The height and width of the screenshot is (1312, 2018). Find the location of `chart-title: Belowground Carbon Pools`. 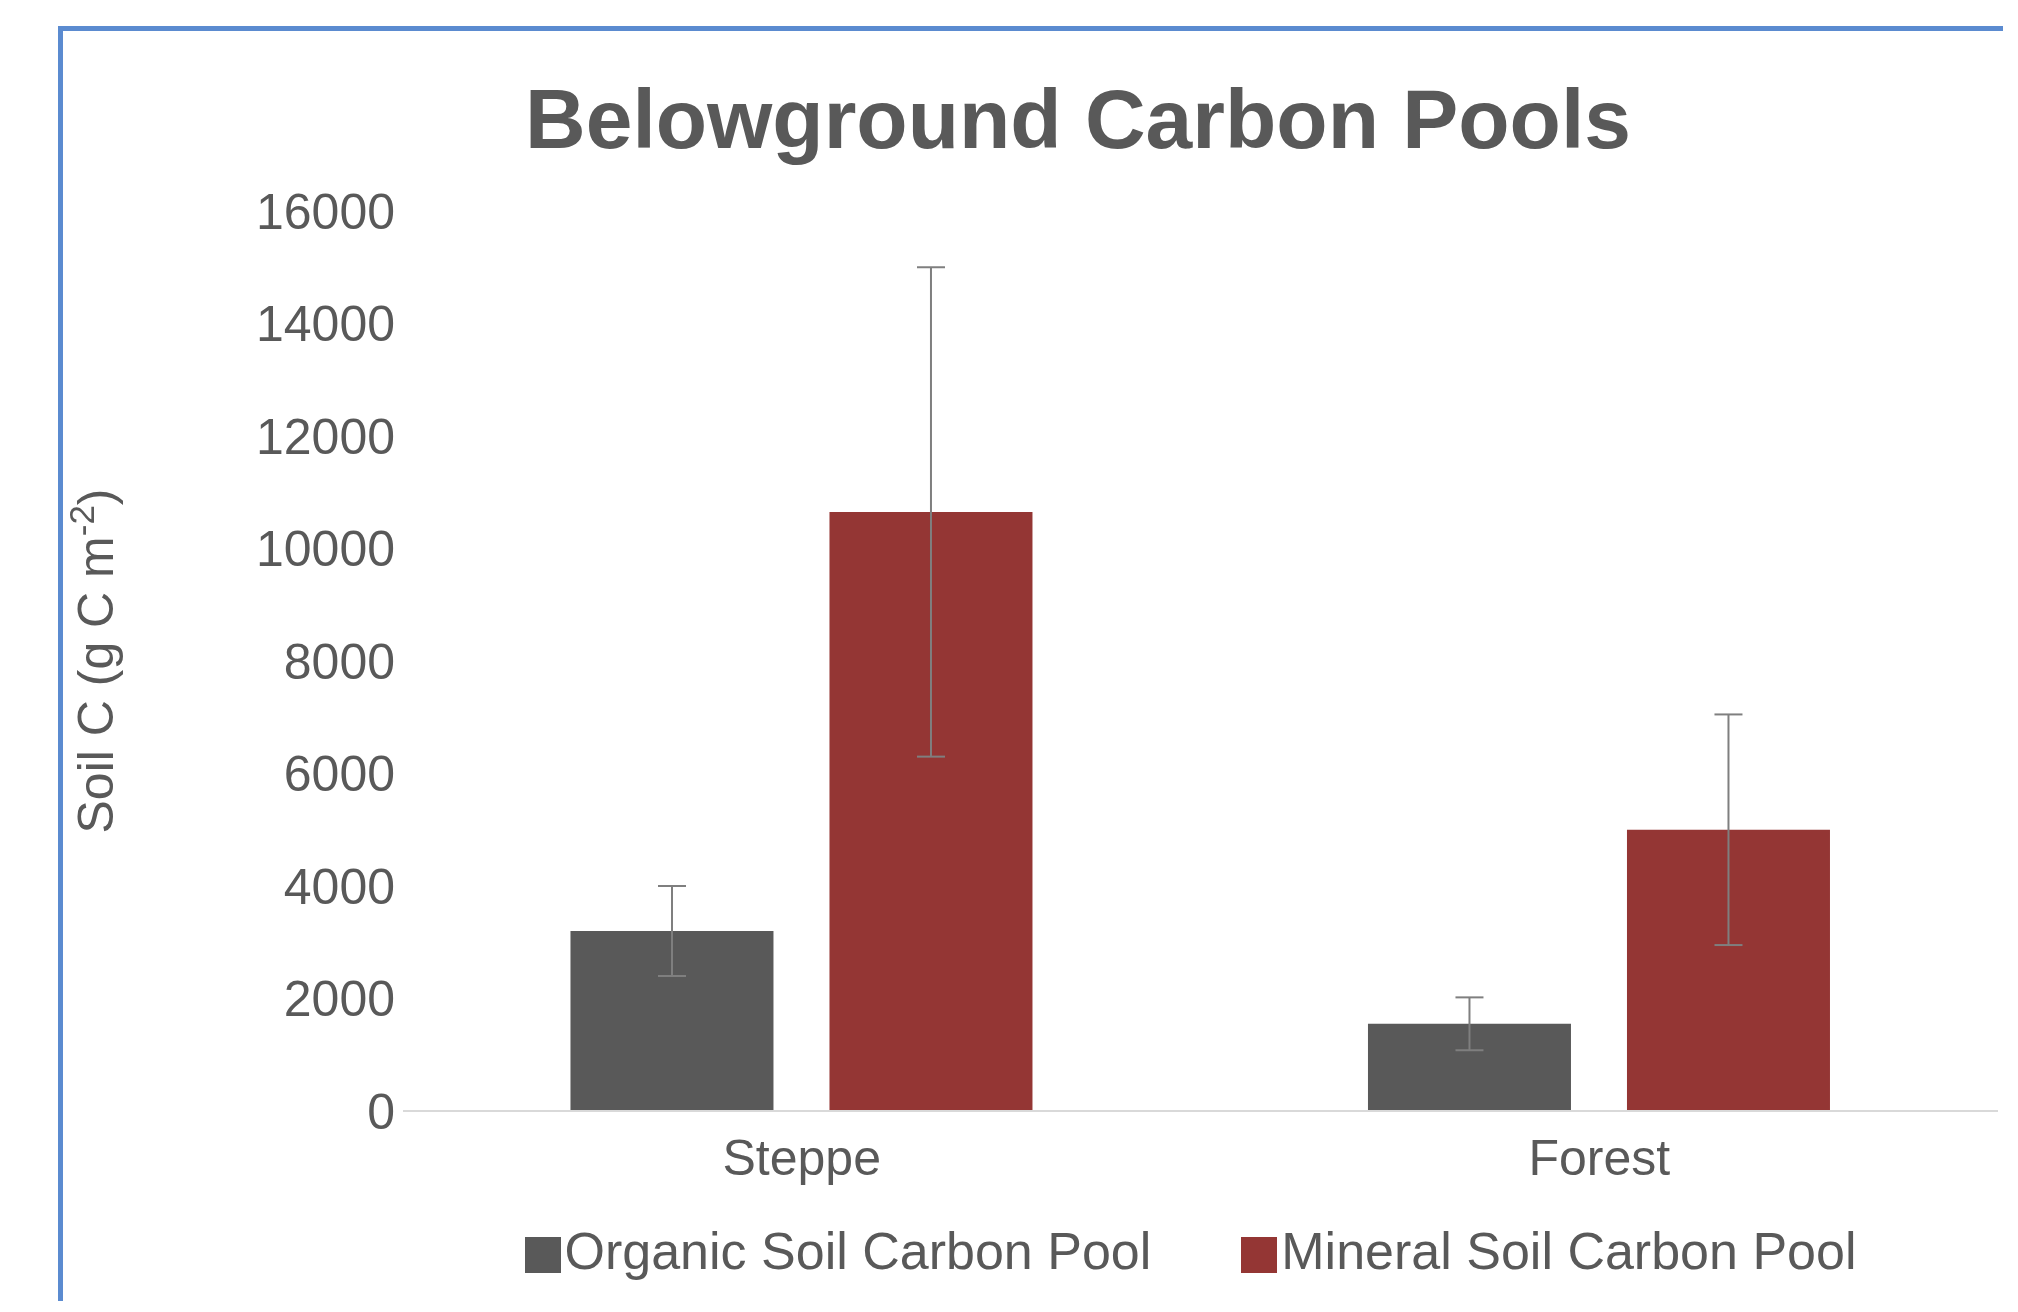

chart-title: Belowground Carbon Pools is located at coordinates (1078, 119).